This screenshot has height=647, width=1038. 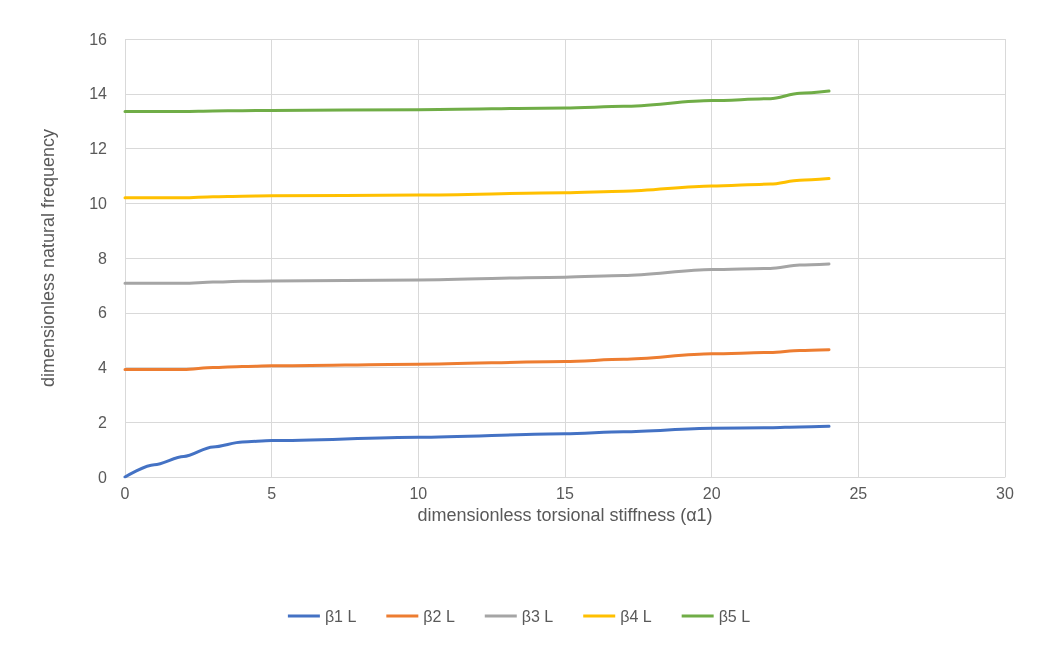 What do you see at coordinates (636, 616) in the screenshot?
I see `legend-label: β4 L` at bounding box center [636, 616].